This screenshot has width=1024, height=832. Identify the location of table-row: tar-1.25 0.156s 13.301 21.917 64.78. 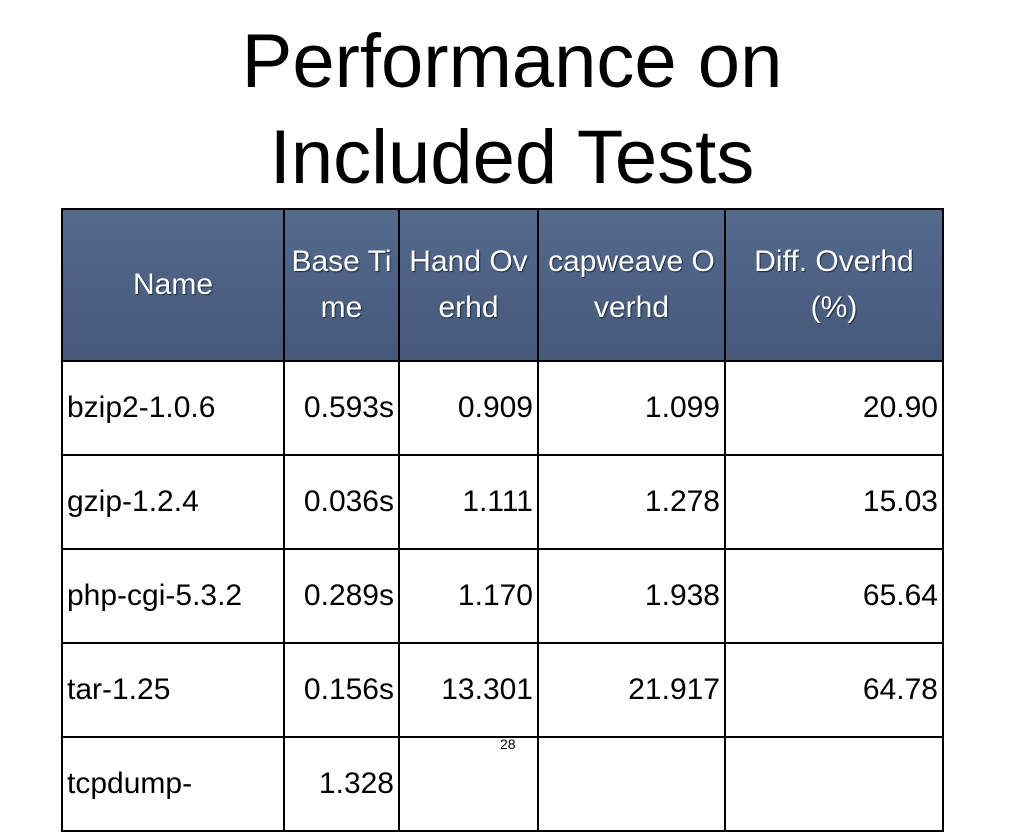
(502, 690).